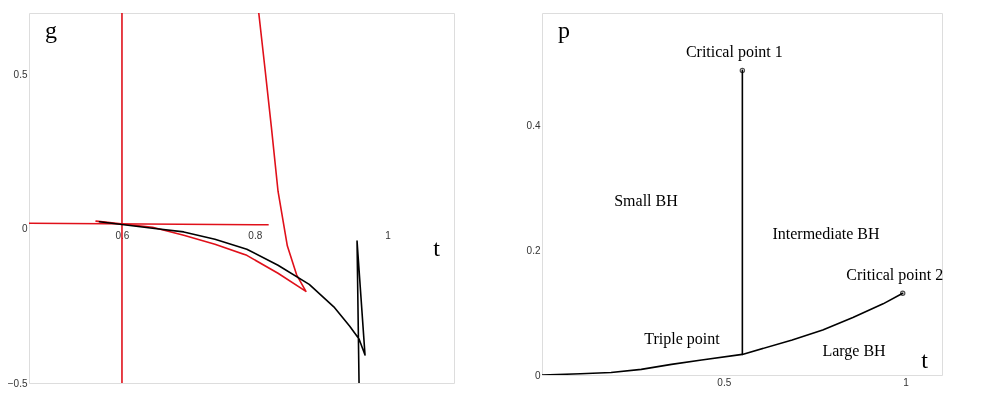 This screenshot has width=1005, height=403. What do you see at coordinates (51, 30) in the screenshot?
I see `y-axis-title: g` at bounding box center [51, 30].